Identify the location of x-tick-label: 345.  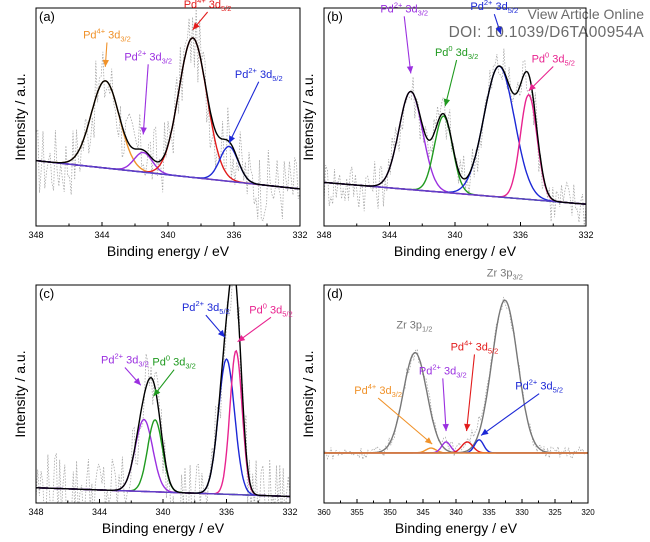
(423, 512).